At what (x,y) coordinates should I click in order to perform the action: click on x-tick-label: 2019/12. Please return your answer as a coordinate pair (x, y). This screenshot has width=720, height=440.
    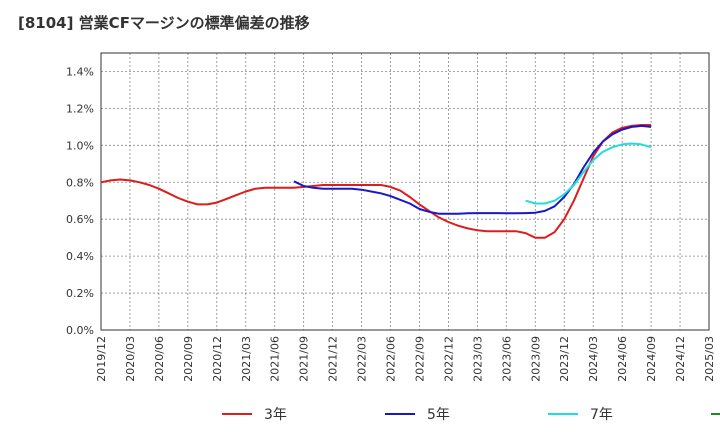
    Looking at the image, I should click on (101, 359).